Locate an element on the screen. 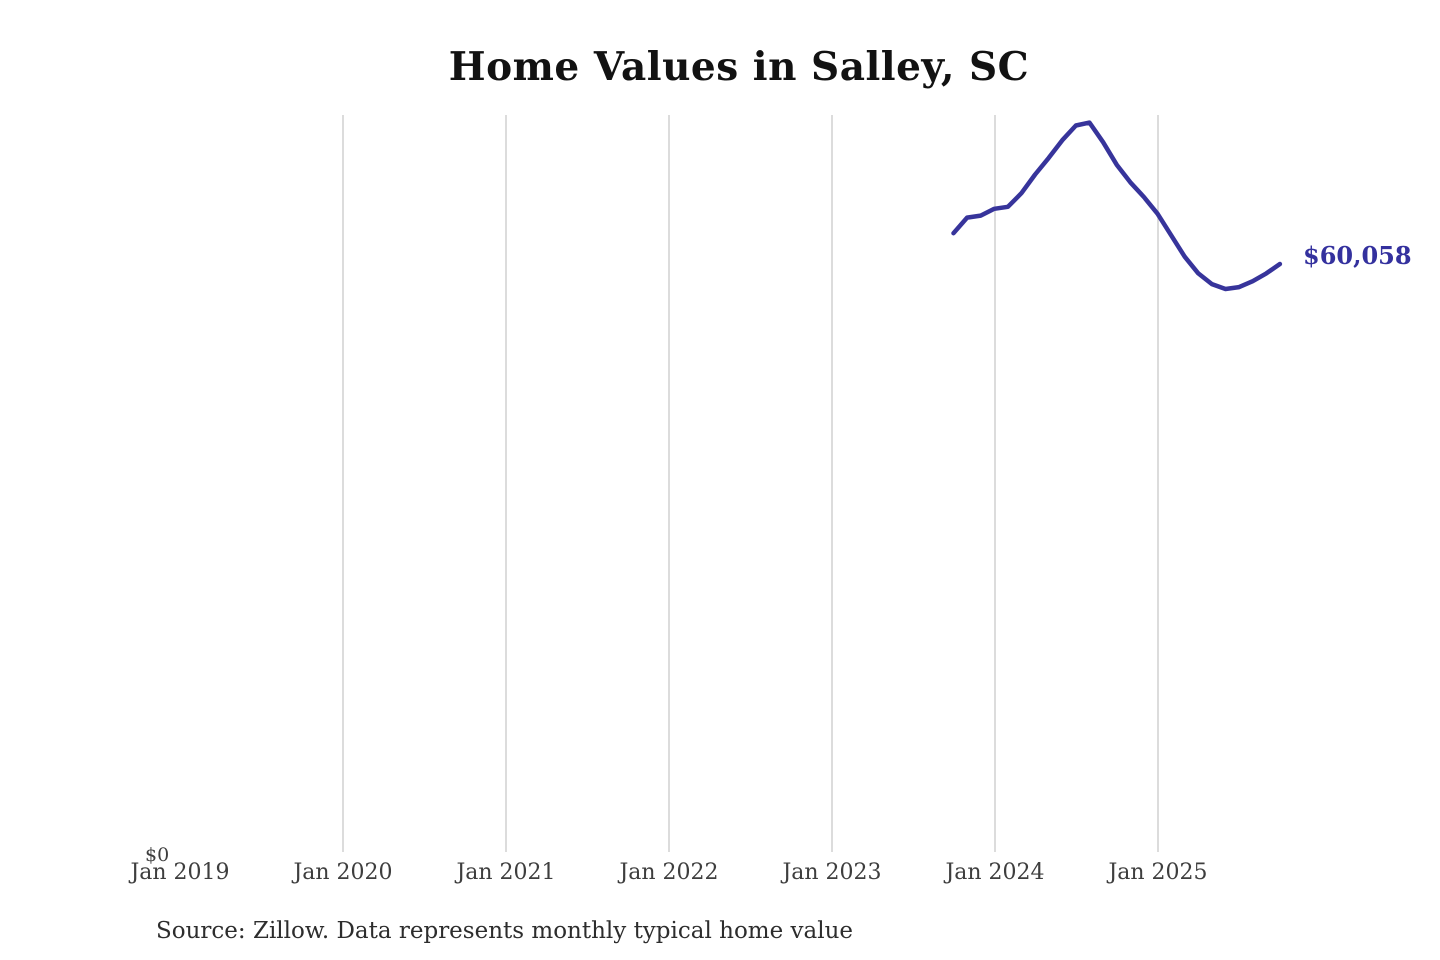 This screenshot has height=960, width=1440. x-tick-label: Jan 2022 is located at coordinates (667, 872).